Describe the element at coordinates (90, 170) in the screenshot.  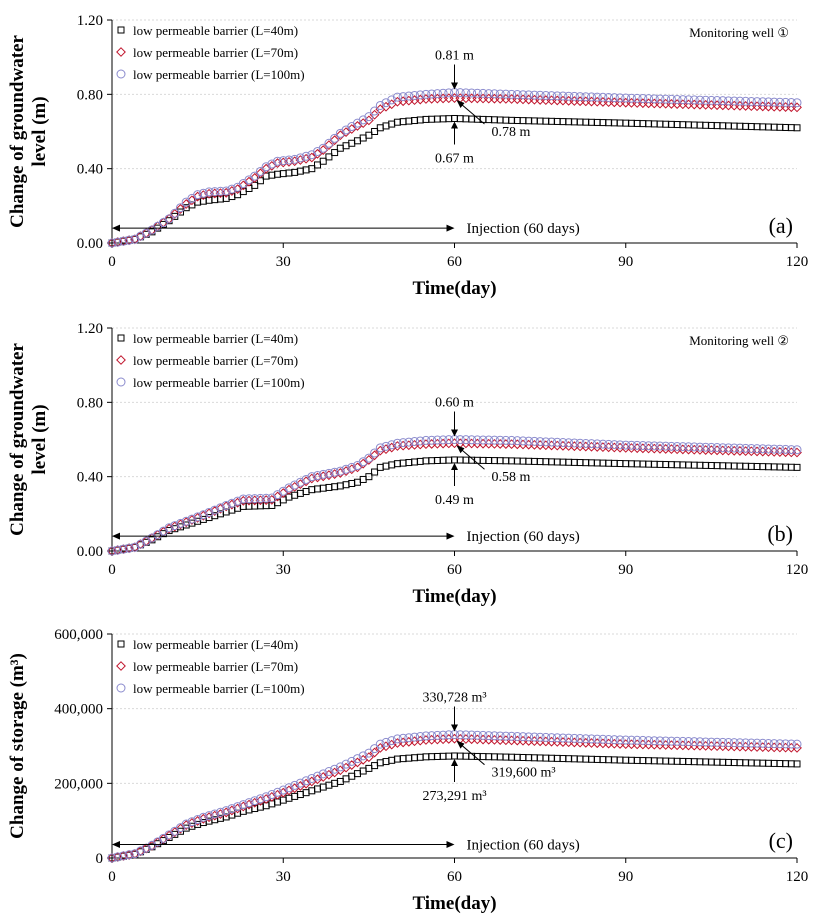
I see `y-tick-label: 0.40` at that location.